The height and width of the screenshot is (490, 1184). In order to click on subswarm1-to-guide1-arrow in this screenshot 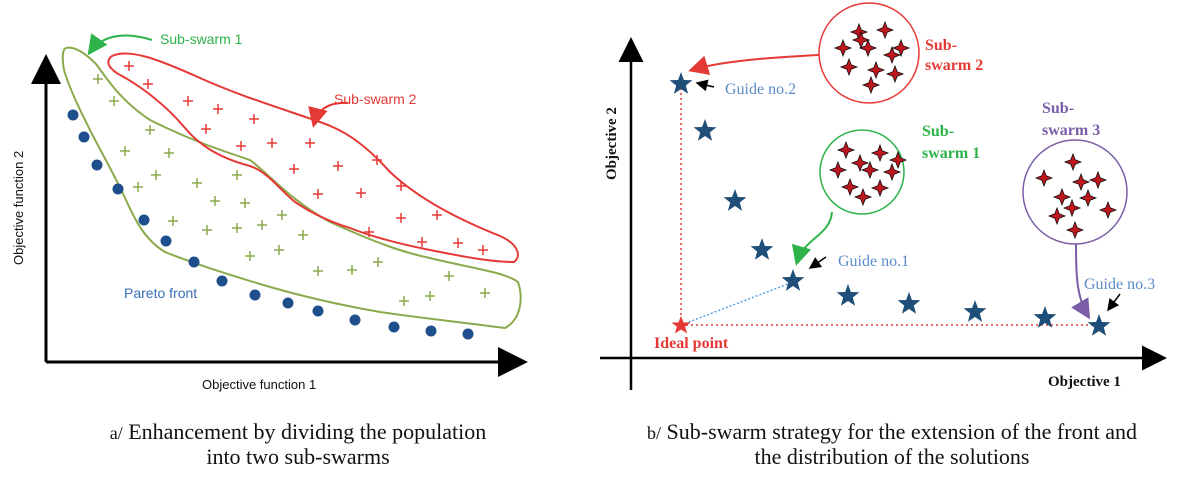, I will do `click(812, 238)`.